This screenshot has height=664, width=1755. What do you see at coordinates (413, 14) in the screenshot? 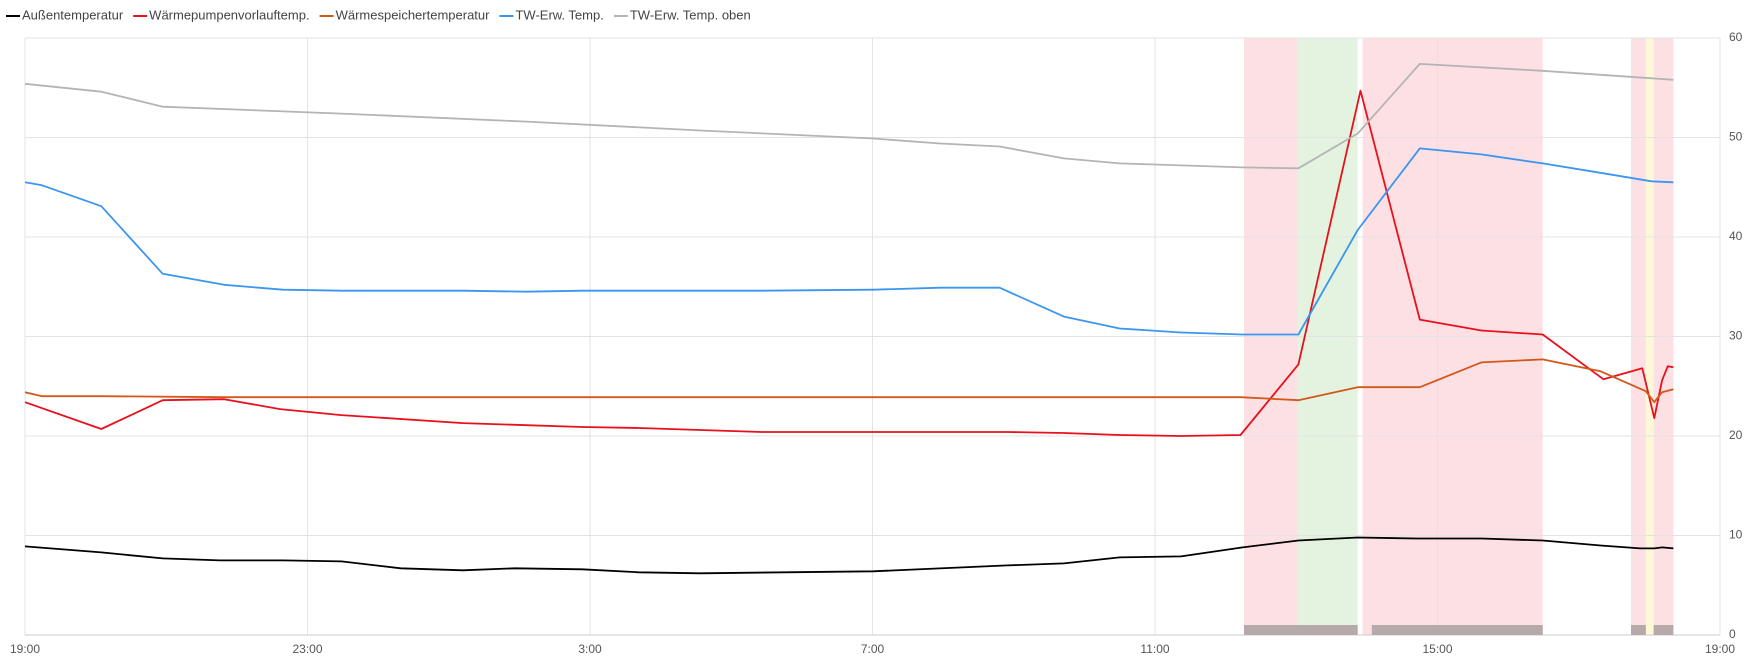
I see `legend-label: Wärmespeichertemperatur` at bounding box center [413, 14].